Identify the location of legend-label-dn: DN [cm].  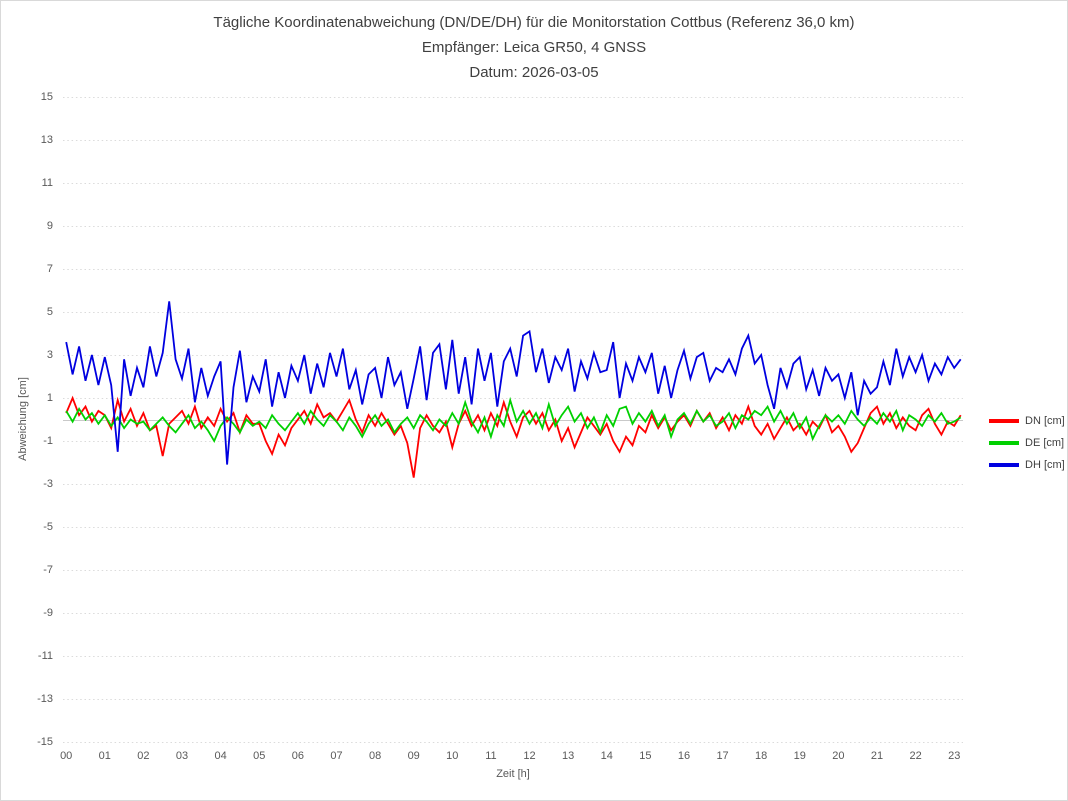
(1045, 421).